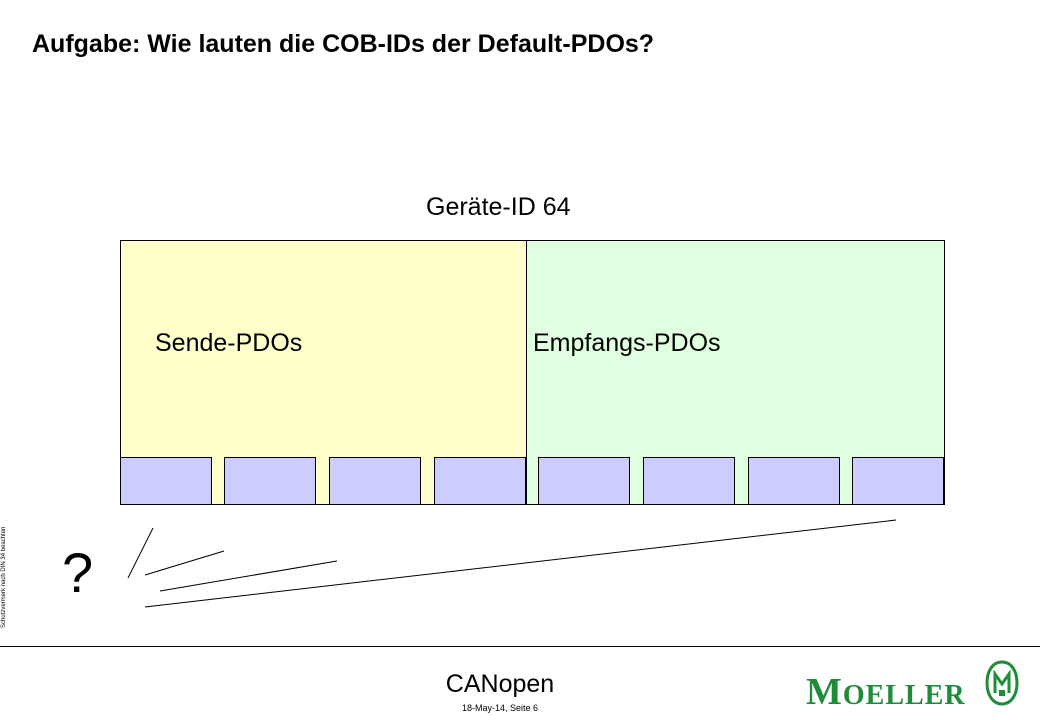 This screenshot has height=720, width=1040. Describe the element at coordinates (1002, 683) in the screenshot. I see `moeller-emblem-icon` at that location.